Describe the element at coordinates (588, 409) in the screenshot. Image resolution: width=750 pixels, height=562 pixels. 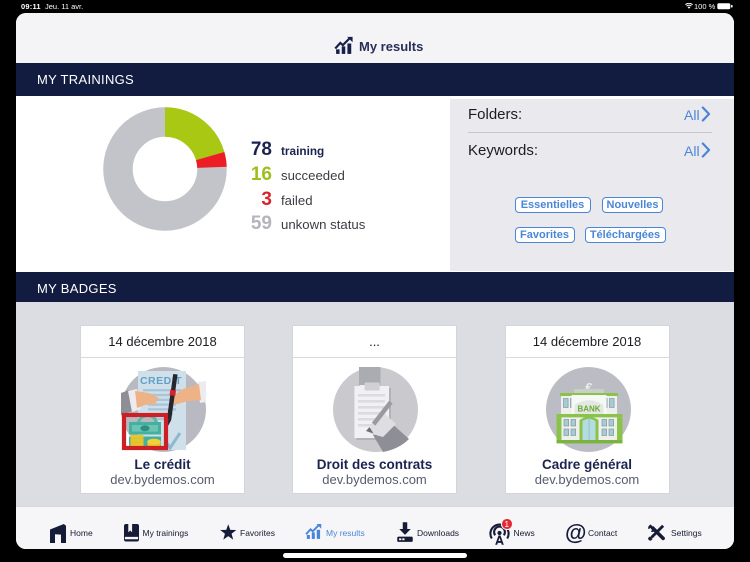
I see `svg-text: BANK` at that location.